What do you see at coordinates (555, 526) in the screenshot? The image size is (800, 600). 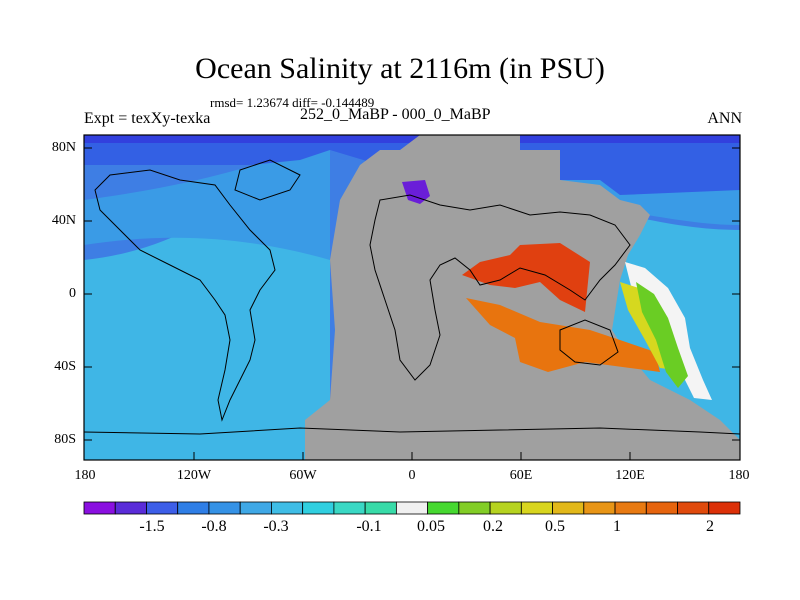 I see `colorbar-label: 0.5` at bounding box center [555, 526].